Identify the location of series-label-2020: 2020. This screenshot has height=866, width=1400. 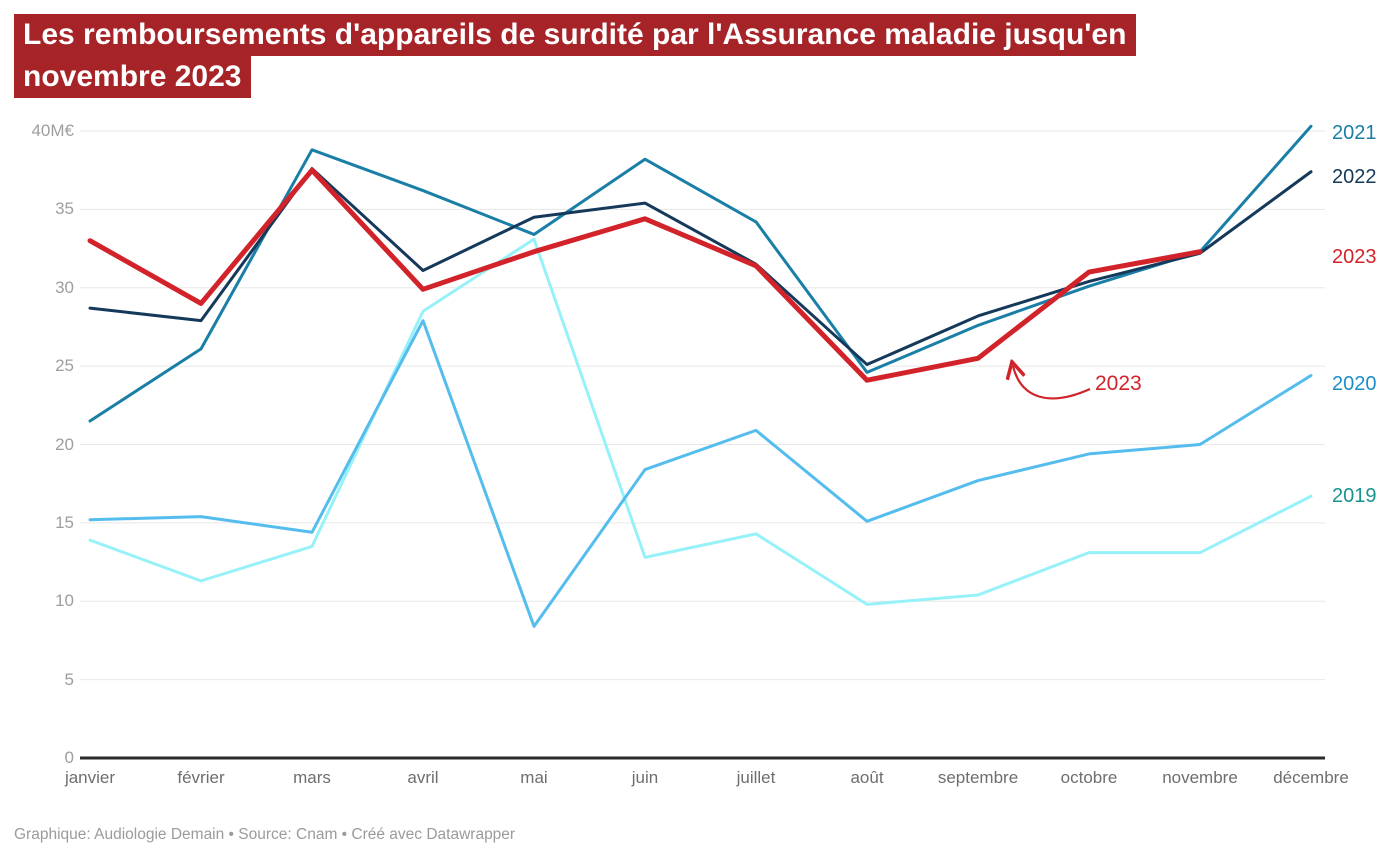
(1354, 383).